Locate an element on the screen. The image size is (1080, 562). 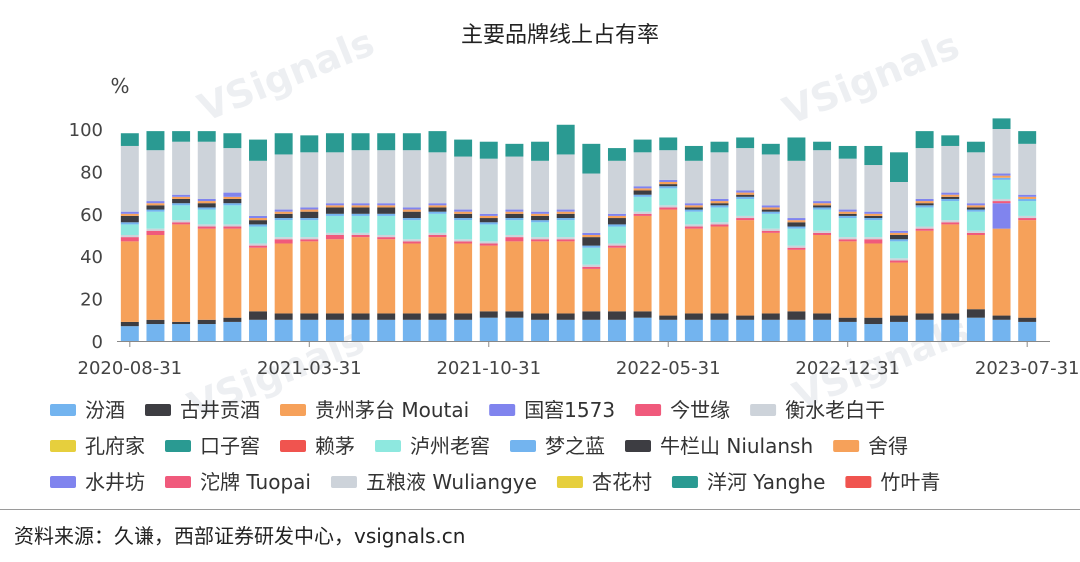
legend-item: 今世缘 is located at coordinates (682, 410).